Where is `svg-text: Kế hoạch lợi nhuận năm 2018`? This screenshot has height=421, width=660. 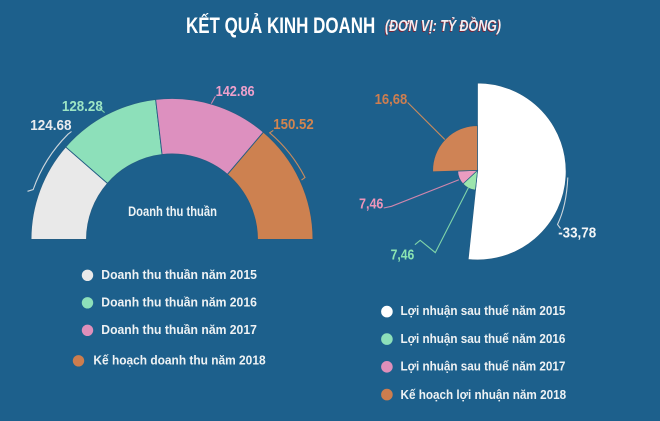
svg-text: Kế hoạch lợi nhuận năm 2018 is located at coordinates (484, 394).